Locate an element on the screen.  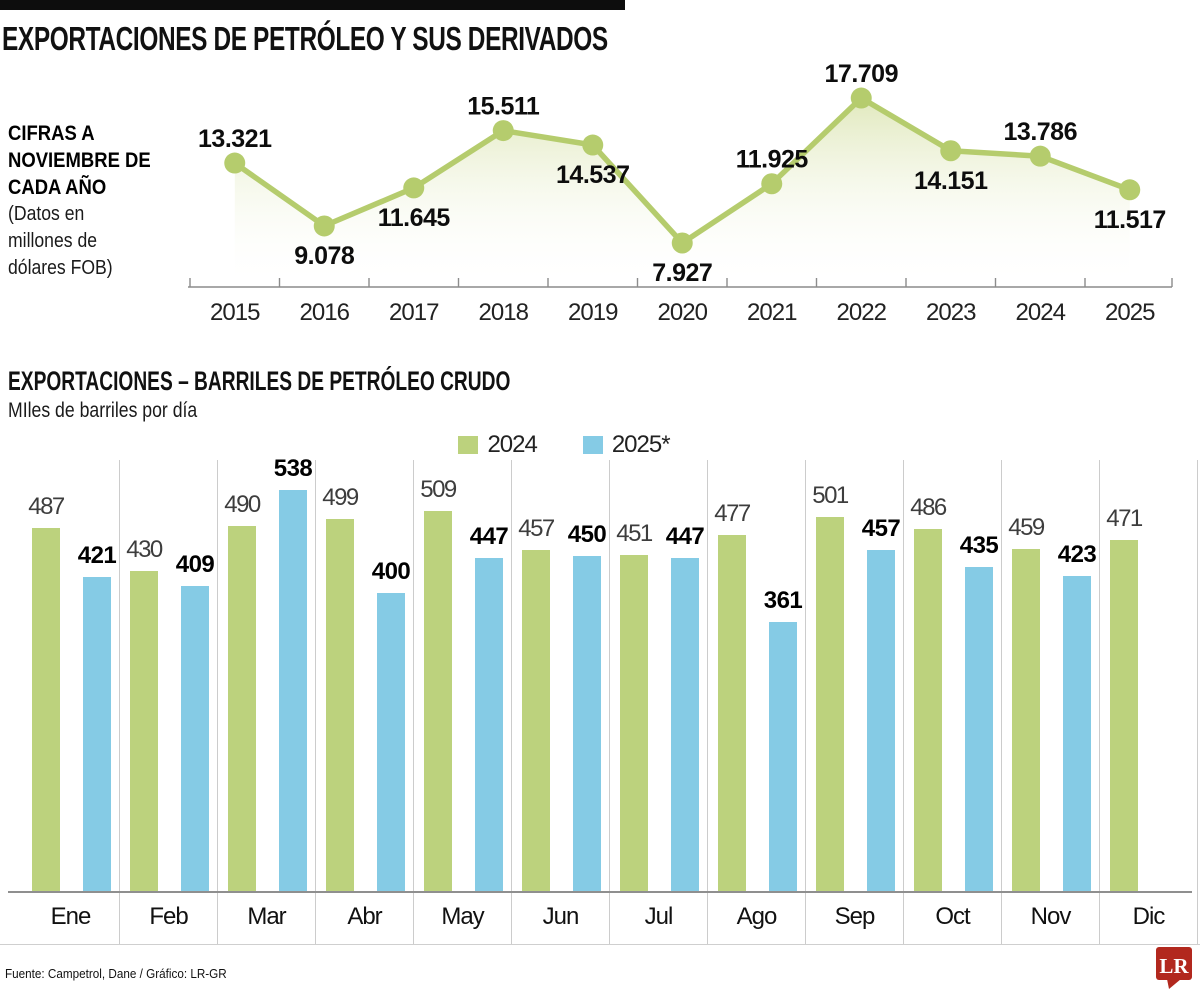
month-label-feb: Feb is located at coordinates (168, 916).